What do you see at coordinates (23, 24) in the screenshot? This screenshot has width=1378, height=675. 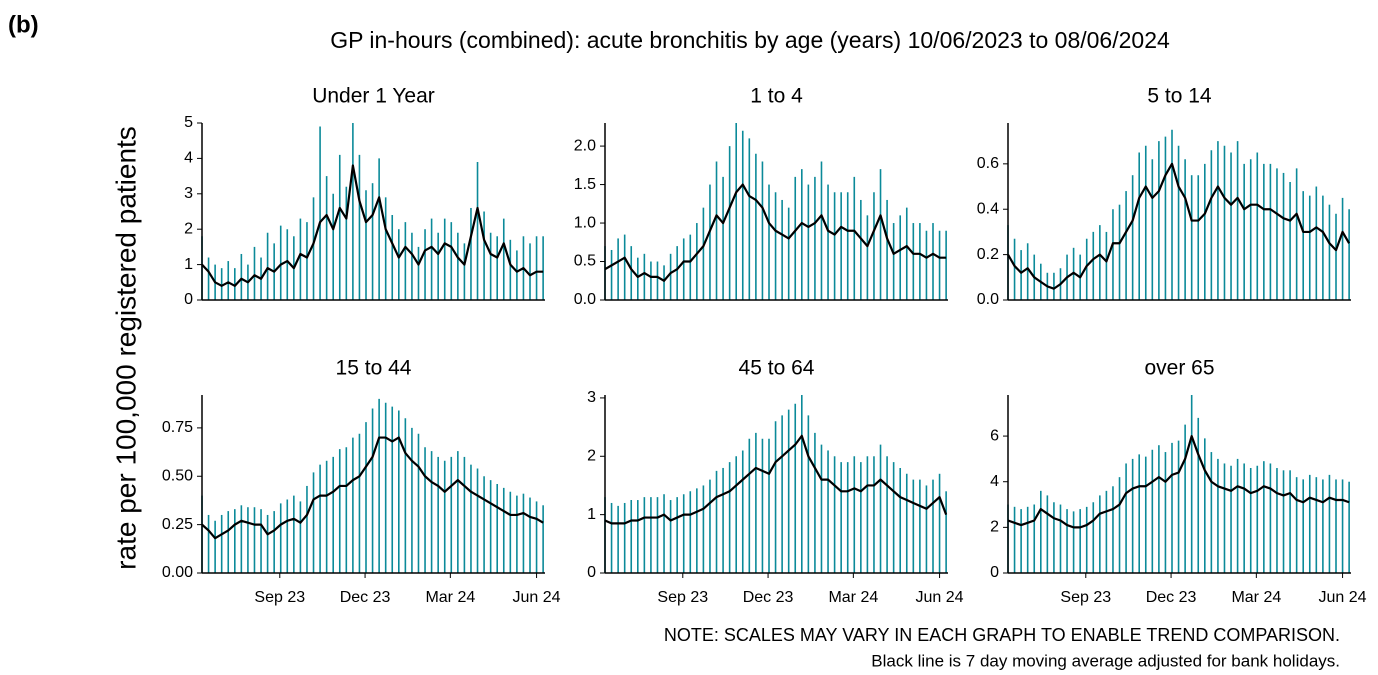 I see `panel-label: (b)` at bounding box center [23, 24].